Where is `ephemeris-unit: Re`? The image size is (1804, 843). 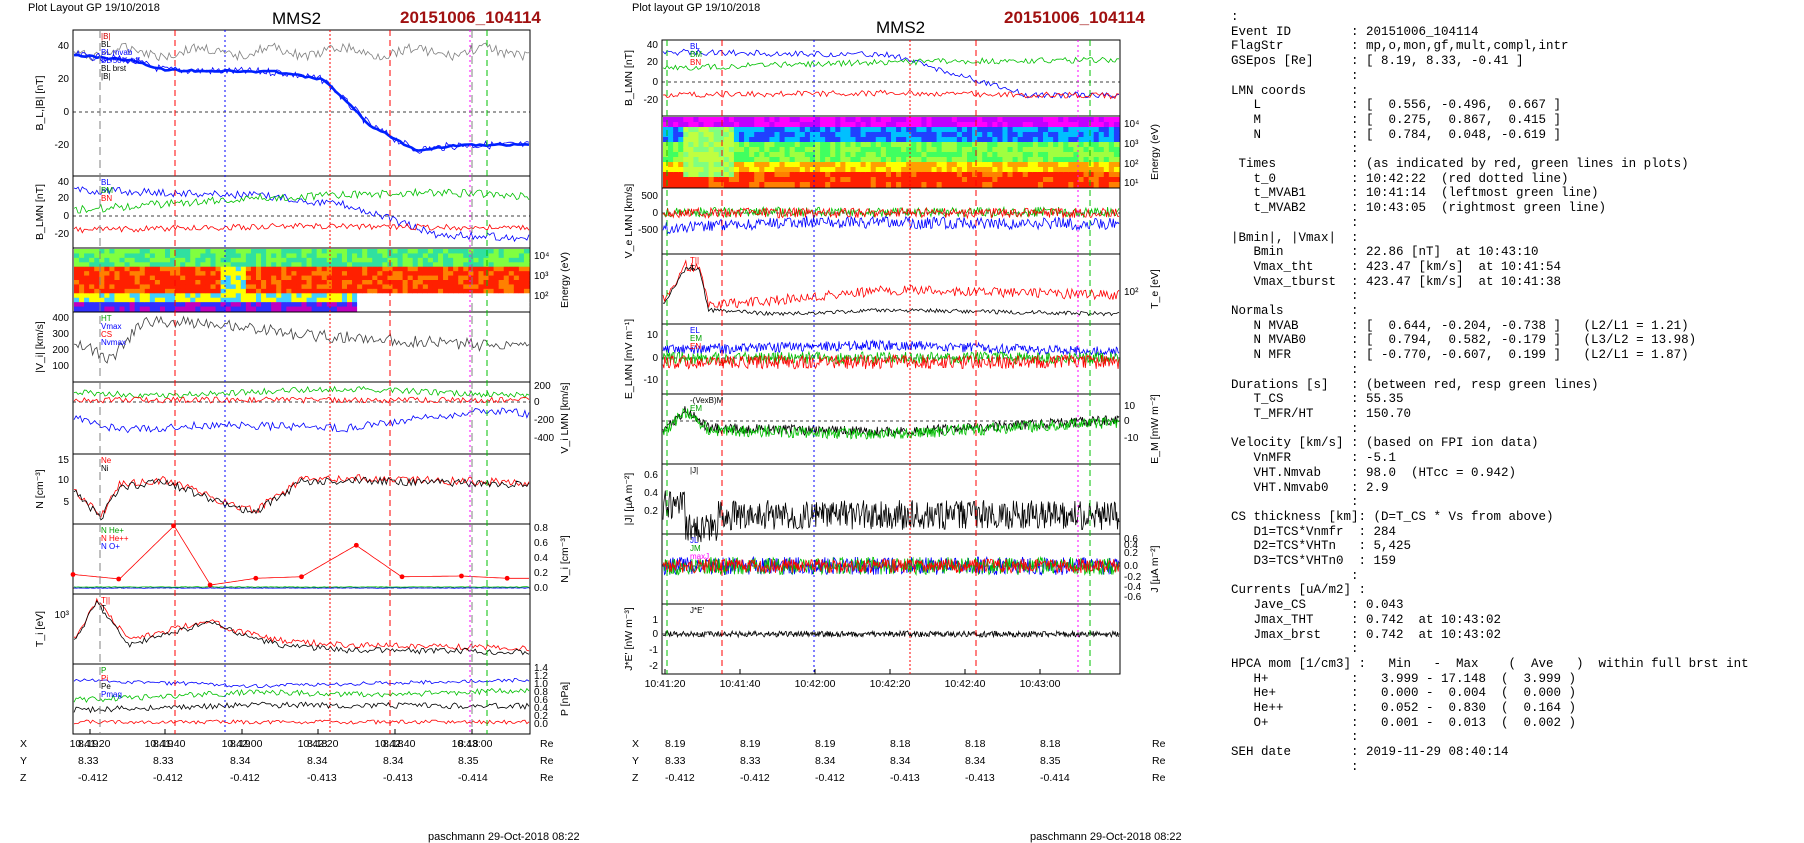 ephemeris-unit: Re is located at coordinates (1159, 761).